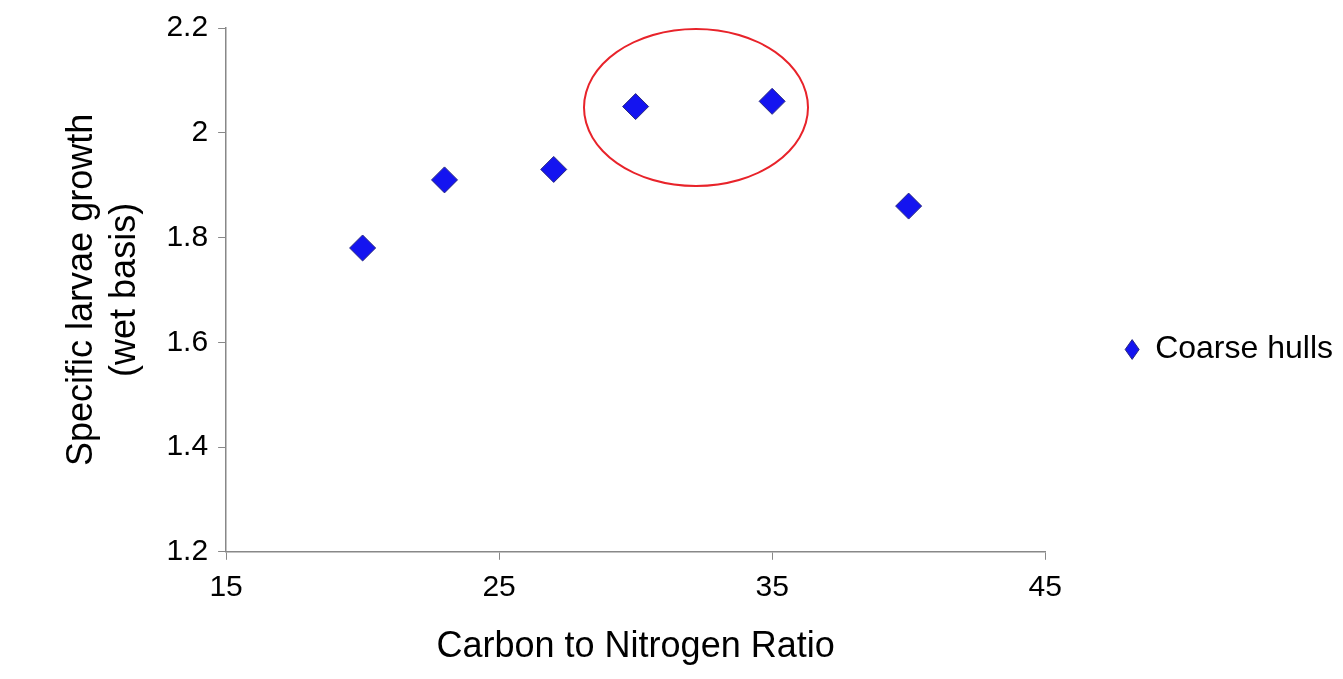 The height and width of the screenshot is (679, 1343). What do you see at coordinates (200, 131) in the screenshot?
I see `y-tick-label: 2` at bounding box center [200, 131].